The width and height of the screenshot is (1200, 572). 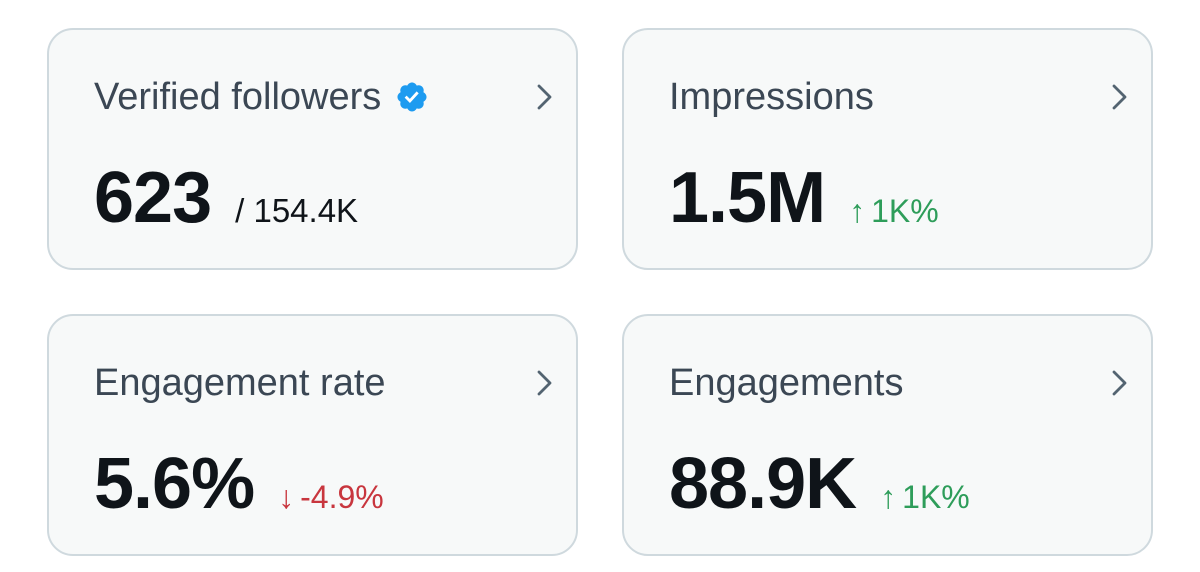 I want to click on impressions-title: Impressions, so click(x=771, y=97).